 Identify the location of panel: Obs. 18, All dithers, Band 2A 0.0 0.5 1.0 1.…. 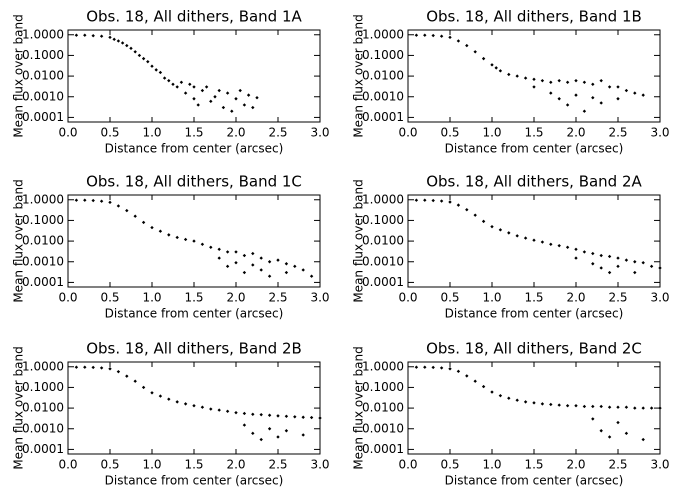
(511, 247).